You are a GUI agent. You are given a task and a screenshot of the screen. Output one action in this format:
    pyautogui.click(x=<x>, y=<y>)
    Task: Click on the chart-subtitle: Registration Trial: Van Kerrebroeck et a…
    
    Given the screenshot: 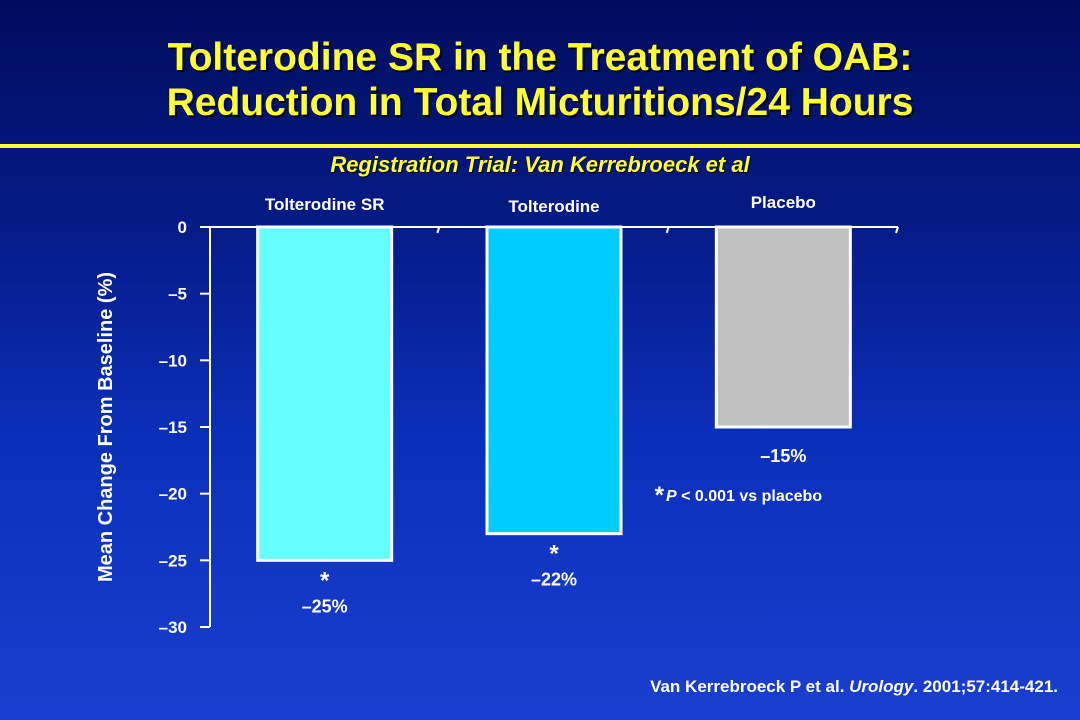 What is the action you would take?
    pyautogui.click(x=540, y=164)
    